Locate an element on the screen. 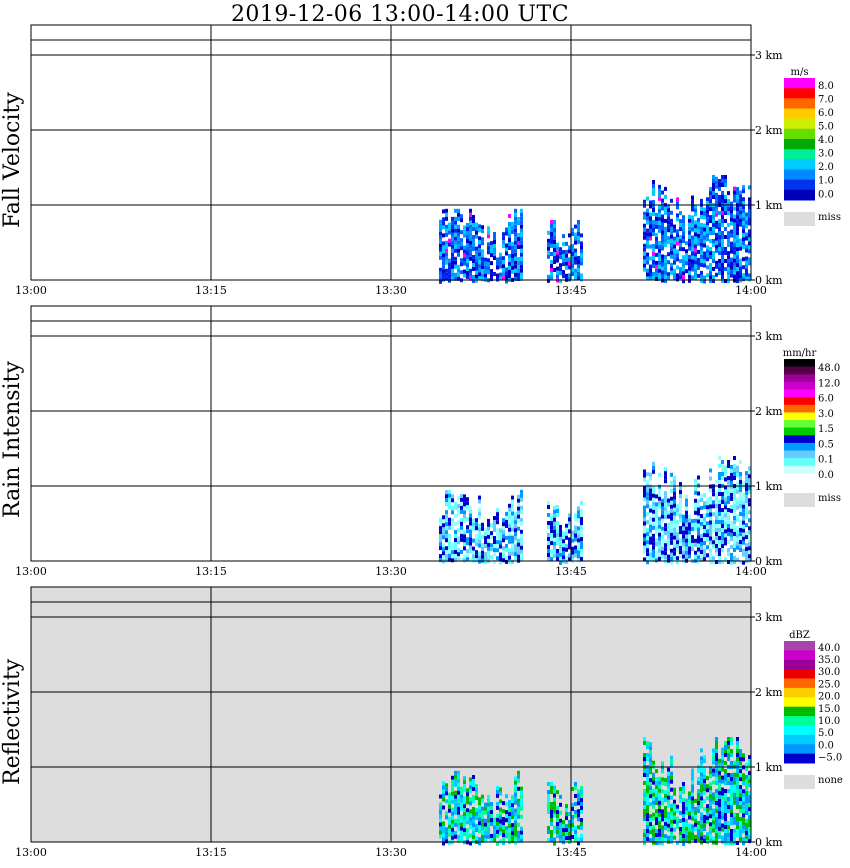 The width and height of the screenshot is (850, 868). colorbar-label: 8.0 is located at coordinates (826, 86).